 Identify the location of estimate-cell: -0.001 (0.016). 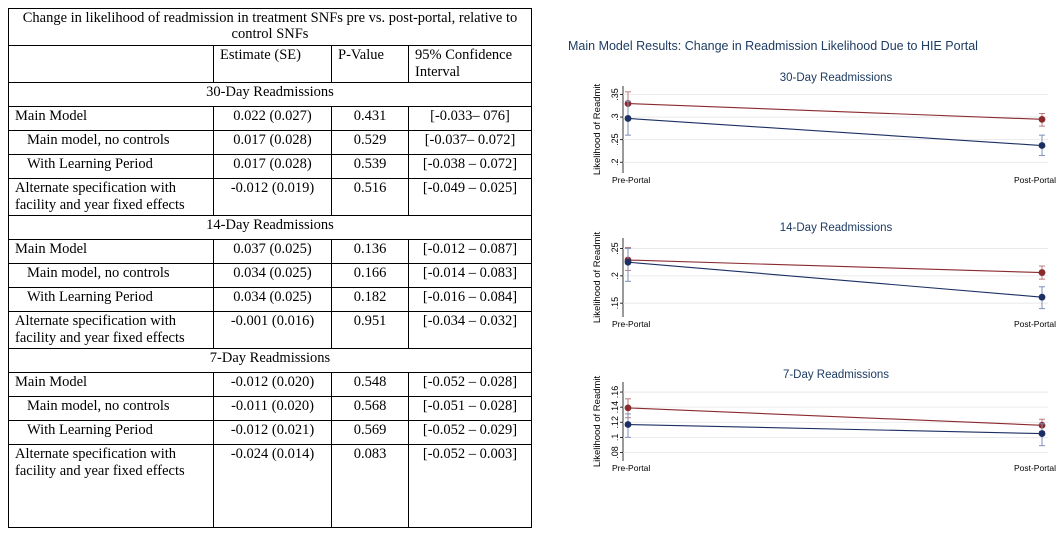
(272, 330).